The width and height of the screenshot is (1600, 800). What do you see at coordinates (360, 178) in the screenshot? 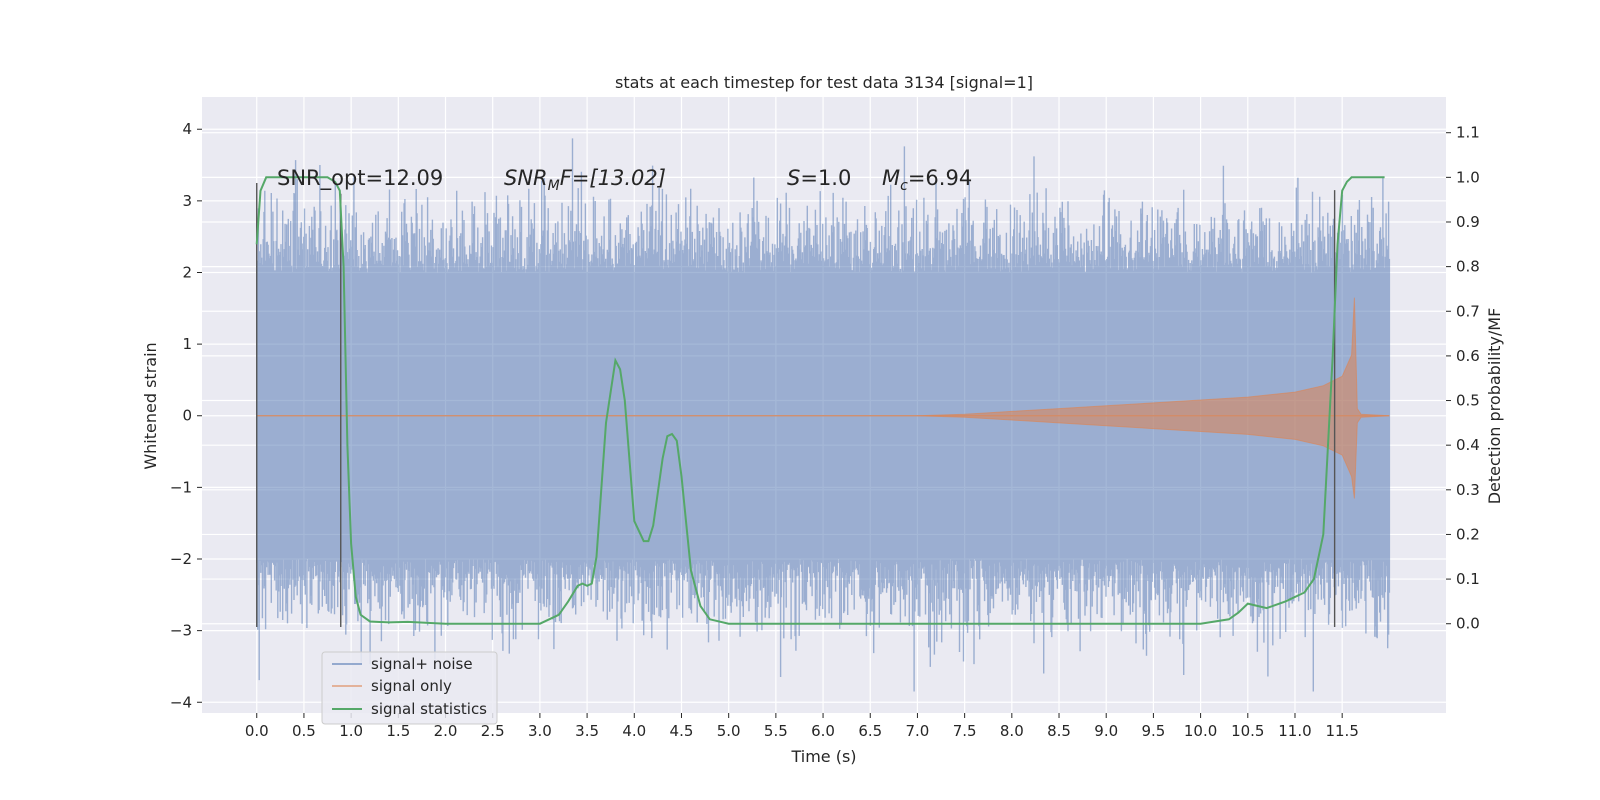
I see `annotation-snr-opt: SNR_opt=12.09` at bounding box center [360, 178].